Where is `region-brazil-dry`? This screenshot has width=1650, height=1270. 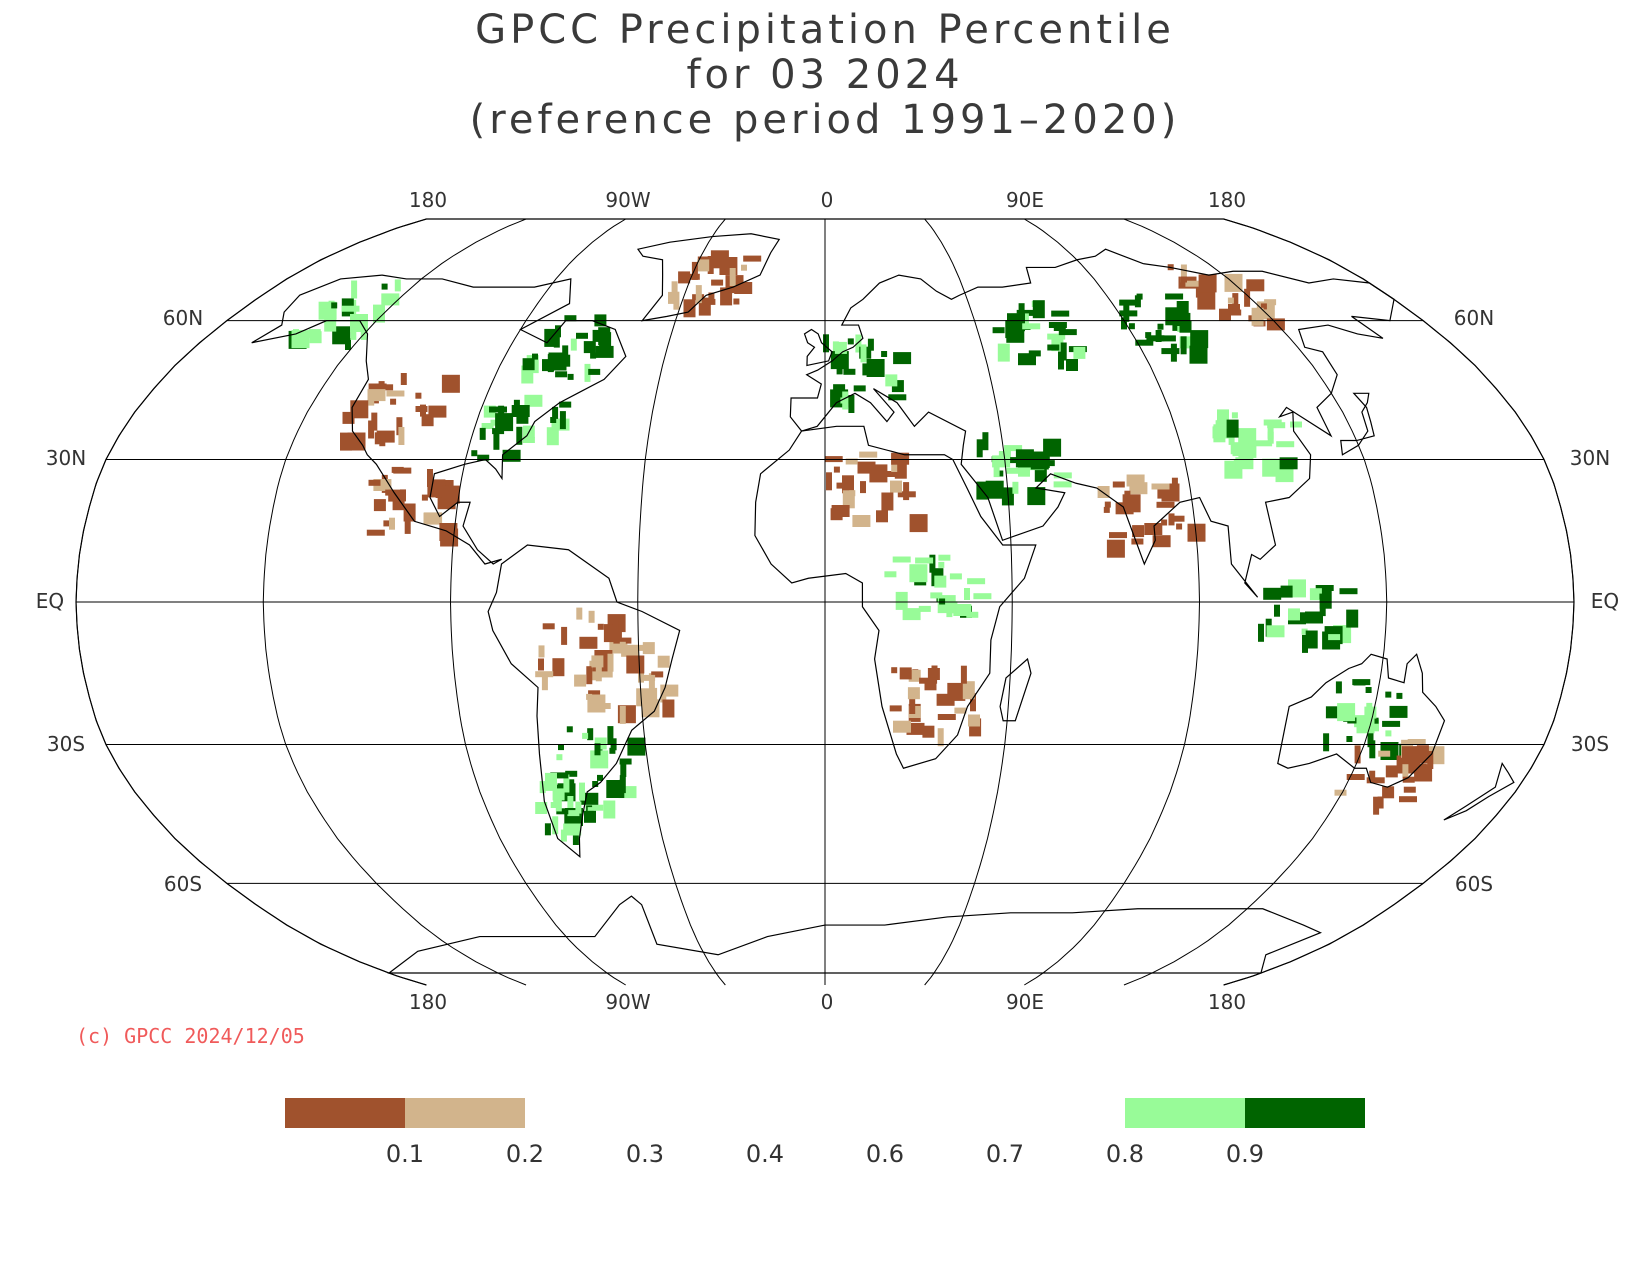
region-brazil-dry is located at coordinates (626, 682).